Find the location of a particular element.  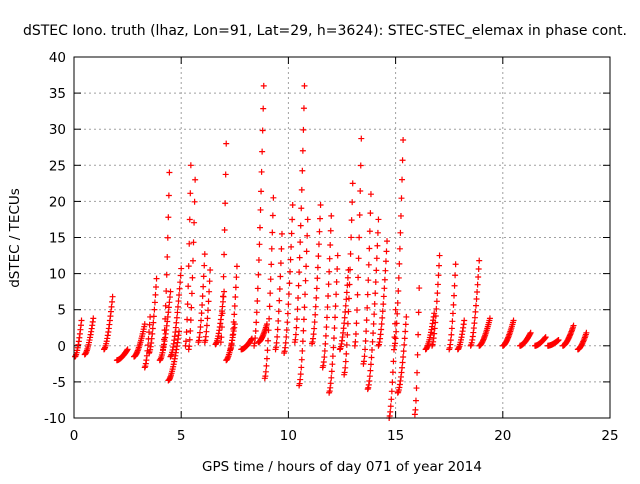

x-tick-label: 10 is located at coordinates (288, 436).